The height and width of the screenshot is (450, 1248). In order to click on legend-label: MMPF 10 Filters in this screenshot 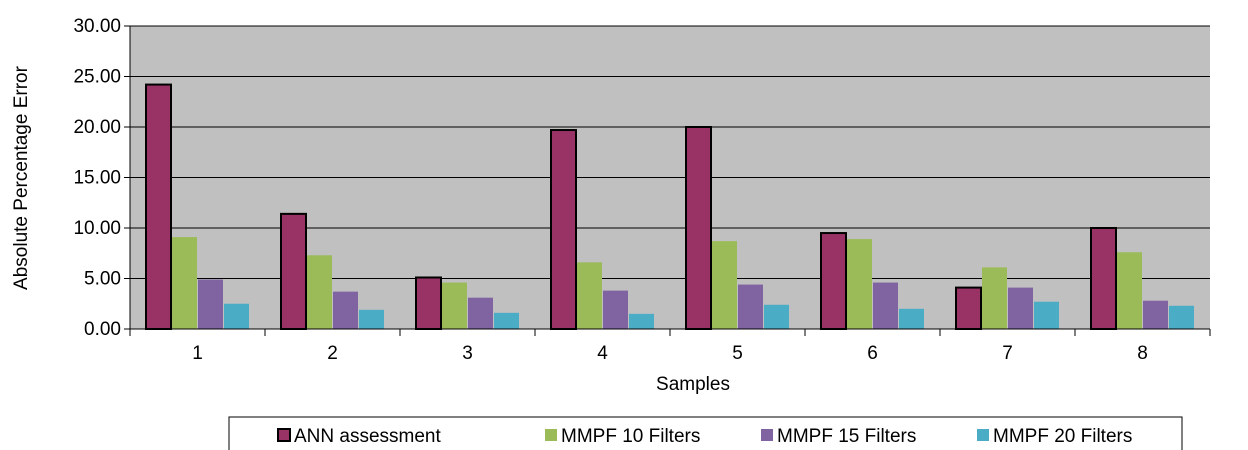, I will do `click(630, 436)`.